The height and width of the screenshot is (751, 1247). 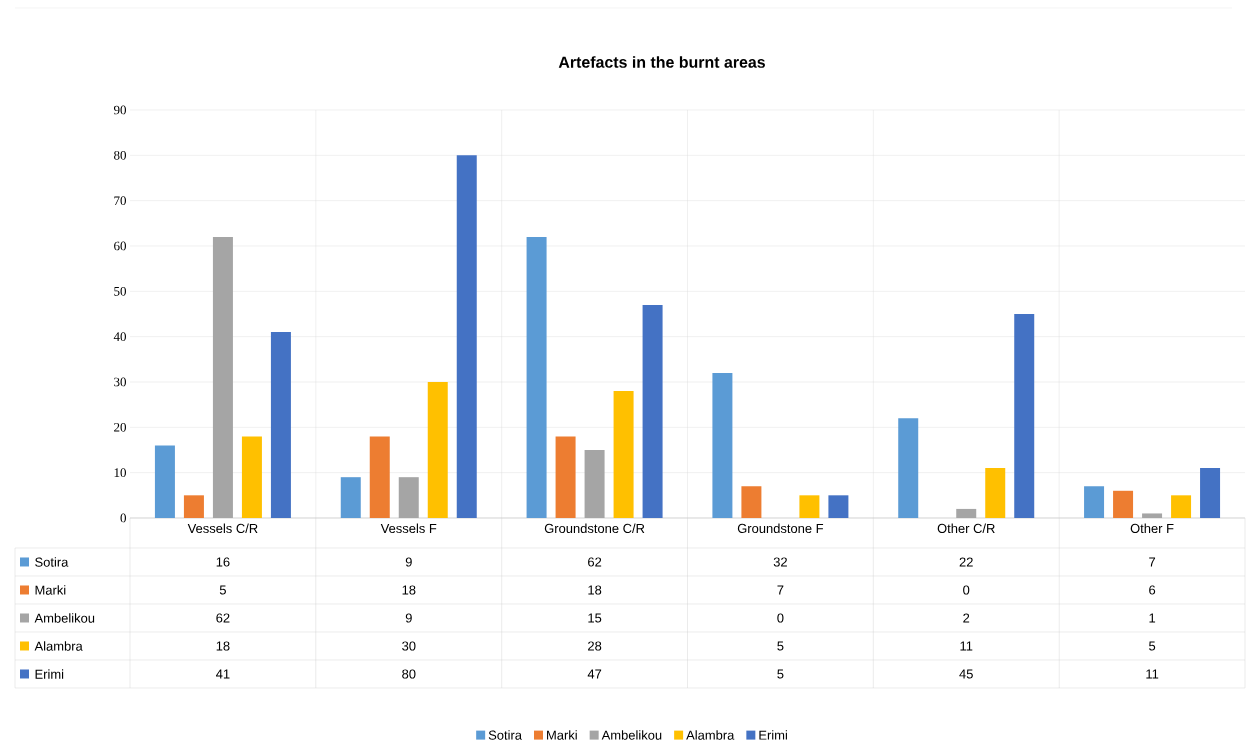 What do you see at coordinates (1152, 618) in the screenshot?
I see `data-label: 1` at bounding box center [1152, 618].